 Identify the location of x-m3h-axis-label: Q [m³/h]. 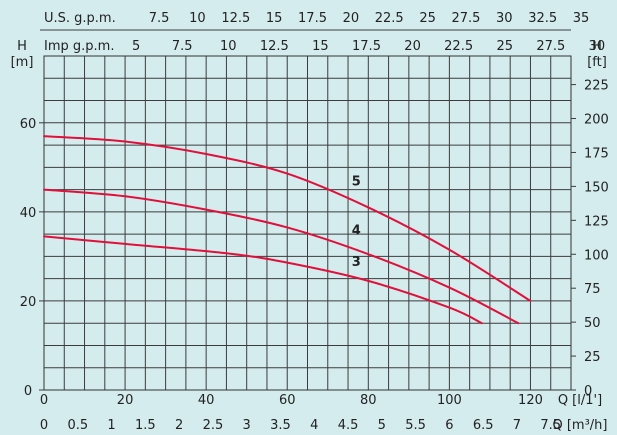
(579, 425).